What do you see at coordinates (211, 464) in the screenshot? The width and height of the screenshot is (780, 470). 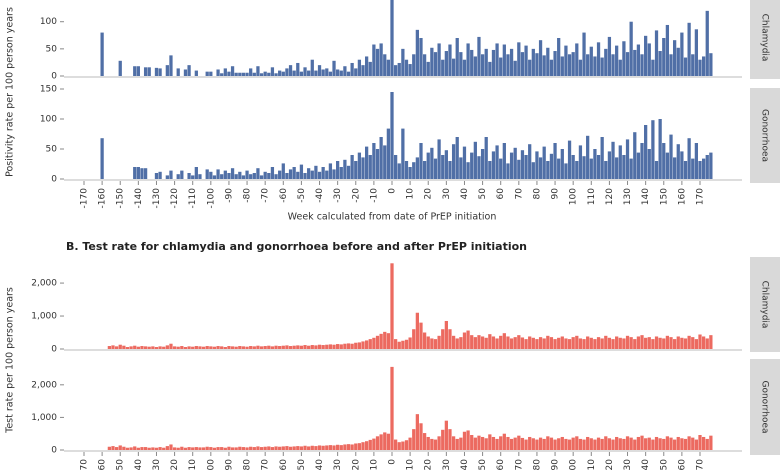 I see `x-tick-label: -100` at bounding box center [211, 464].